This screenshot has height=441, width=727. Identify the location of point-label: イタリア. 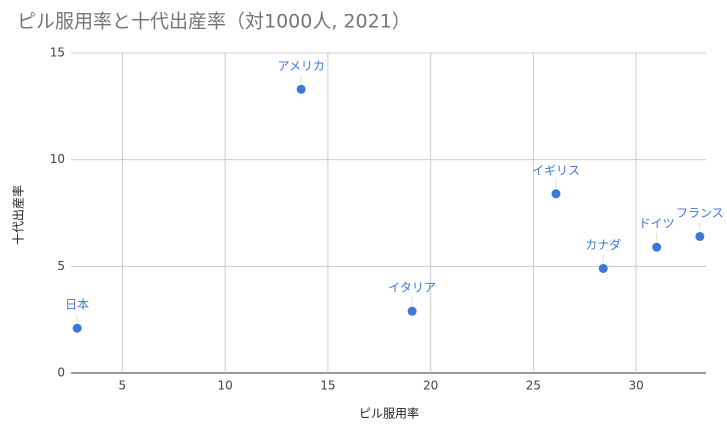
(412, 288).